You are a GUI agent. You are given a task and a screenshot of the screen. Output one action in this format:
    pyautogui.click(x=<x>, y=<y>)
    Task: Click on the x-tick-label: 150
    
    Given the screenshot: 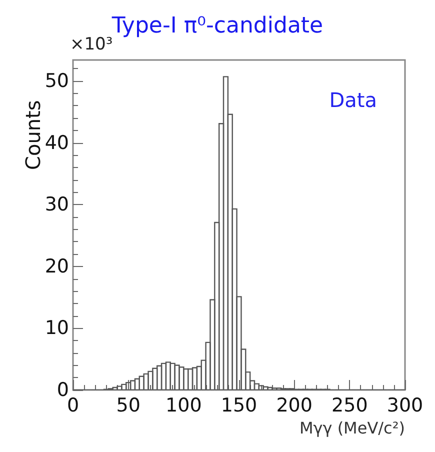 What is the action you would take?
    pyautogui.click(x=239, y=405)
    